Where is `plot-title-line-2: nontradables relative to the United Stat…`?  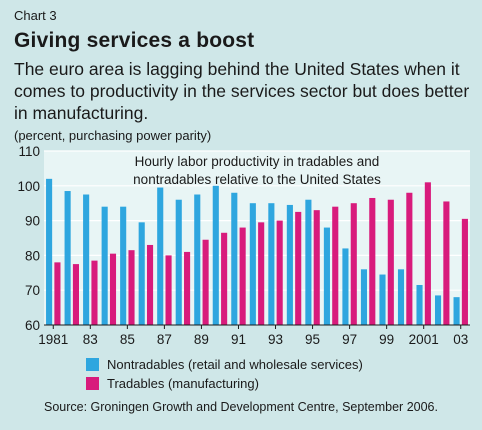
plot-title-line-2: nontradables relative to the United Stat… is located at coordinates (257, 179).